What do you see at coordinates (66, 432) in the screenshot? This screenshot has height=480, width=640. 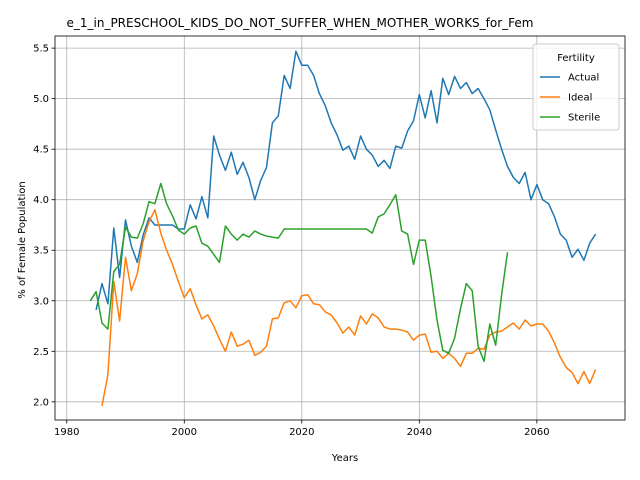 I see `x-tick-label: 1980` at bounding box center [66, 432].